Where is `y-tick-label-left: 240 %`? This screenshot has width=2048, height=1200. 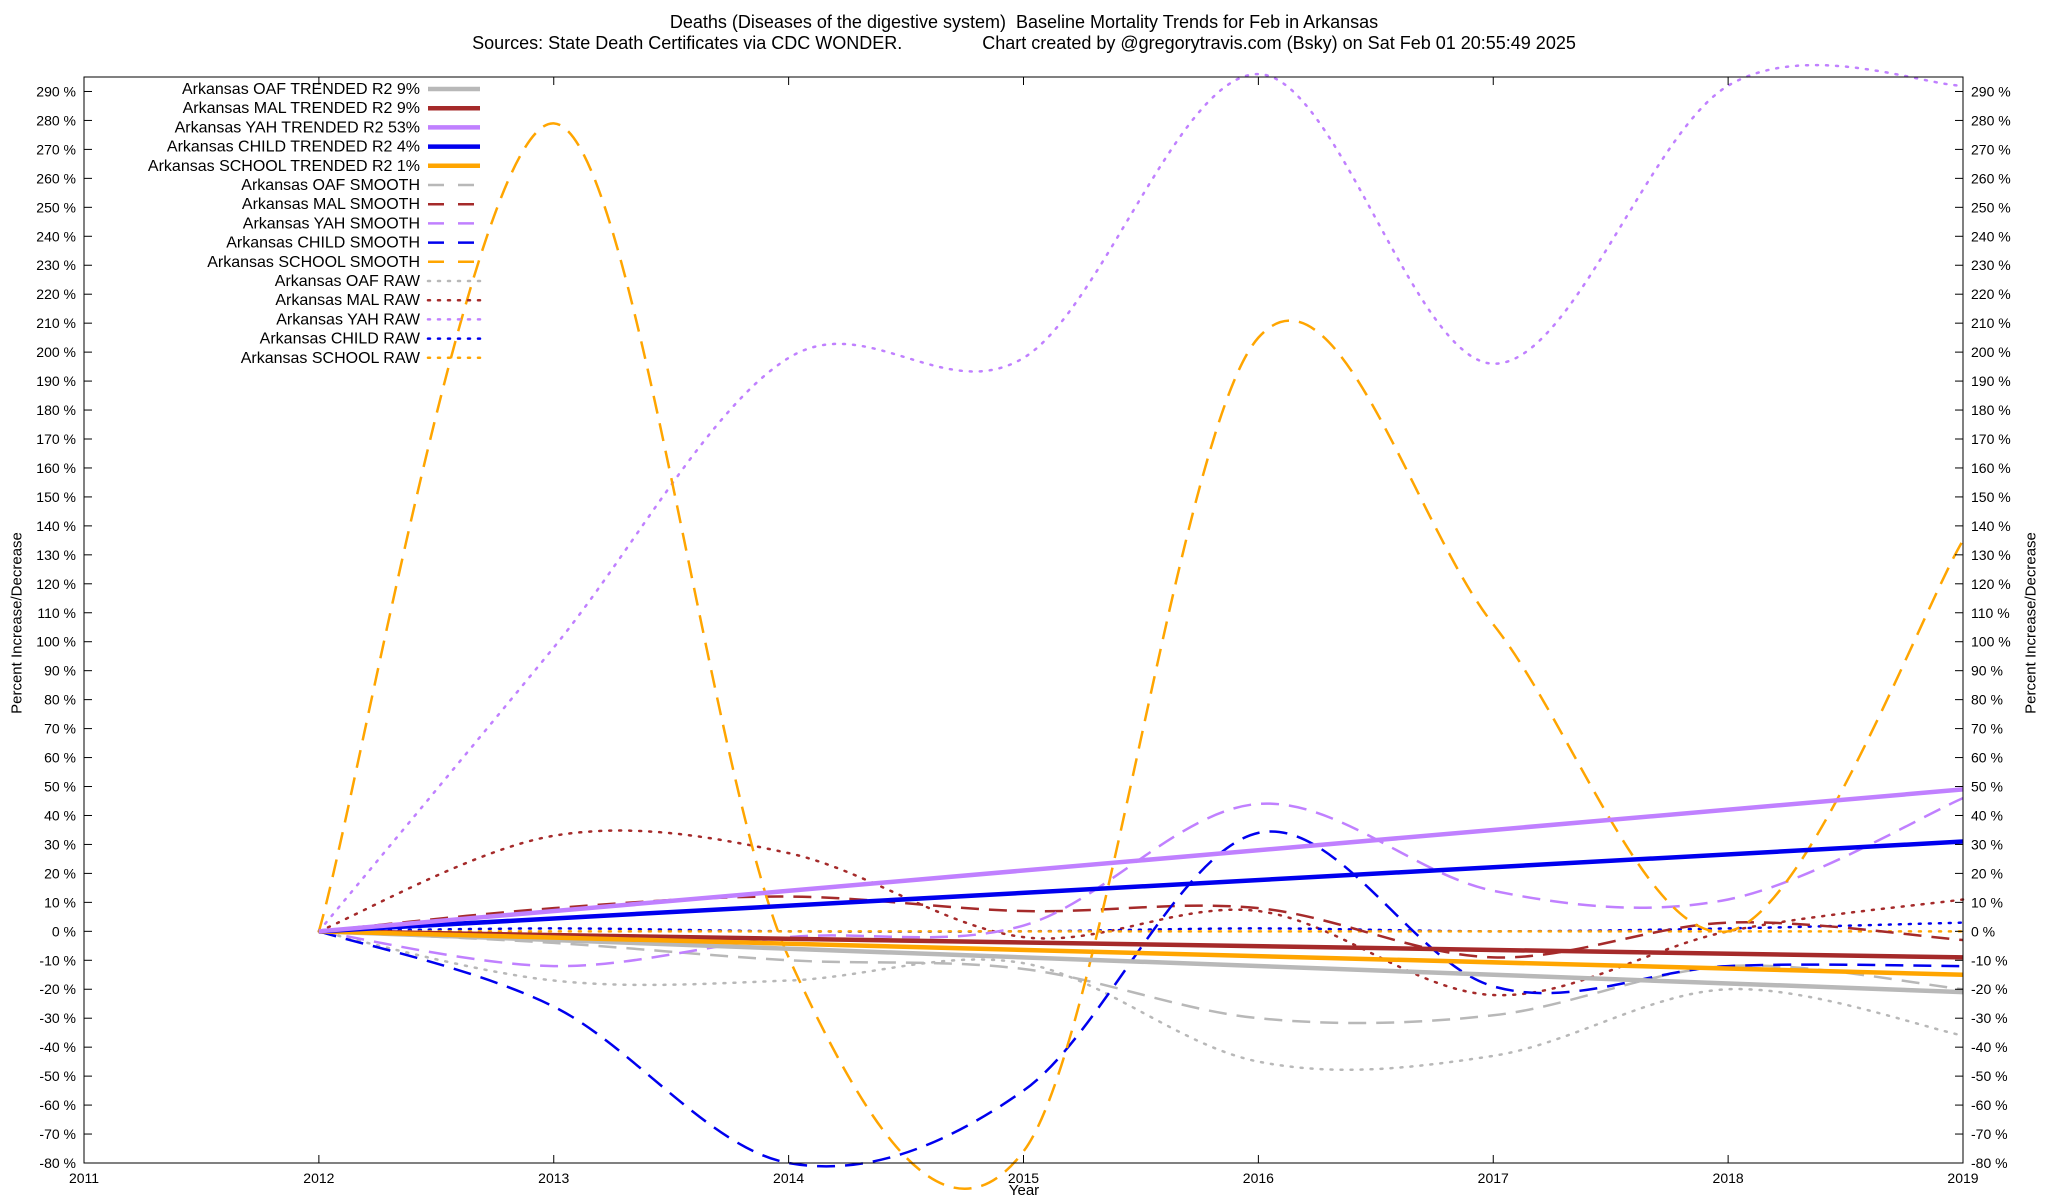 y-tick-label-left: 240 % is located at coordinates (56, 236).